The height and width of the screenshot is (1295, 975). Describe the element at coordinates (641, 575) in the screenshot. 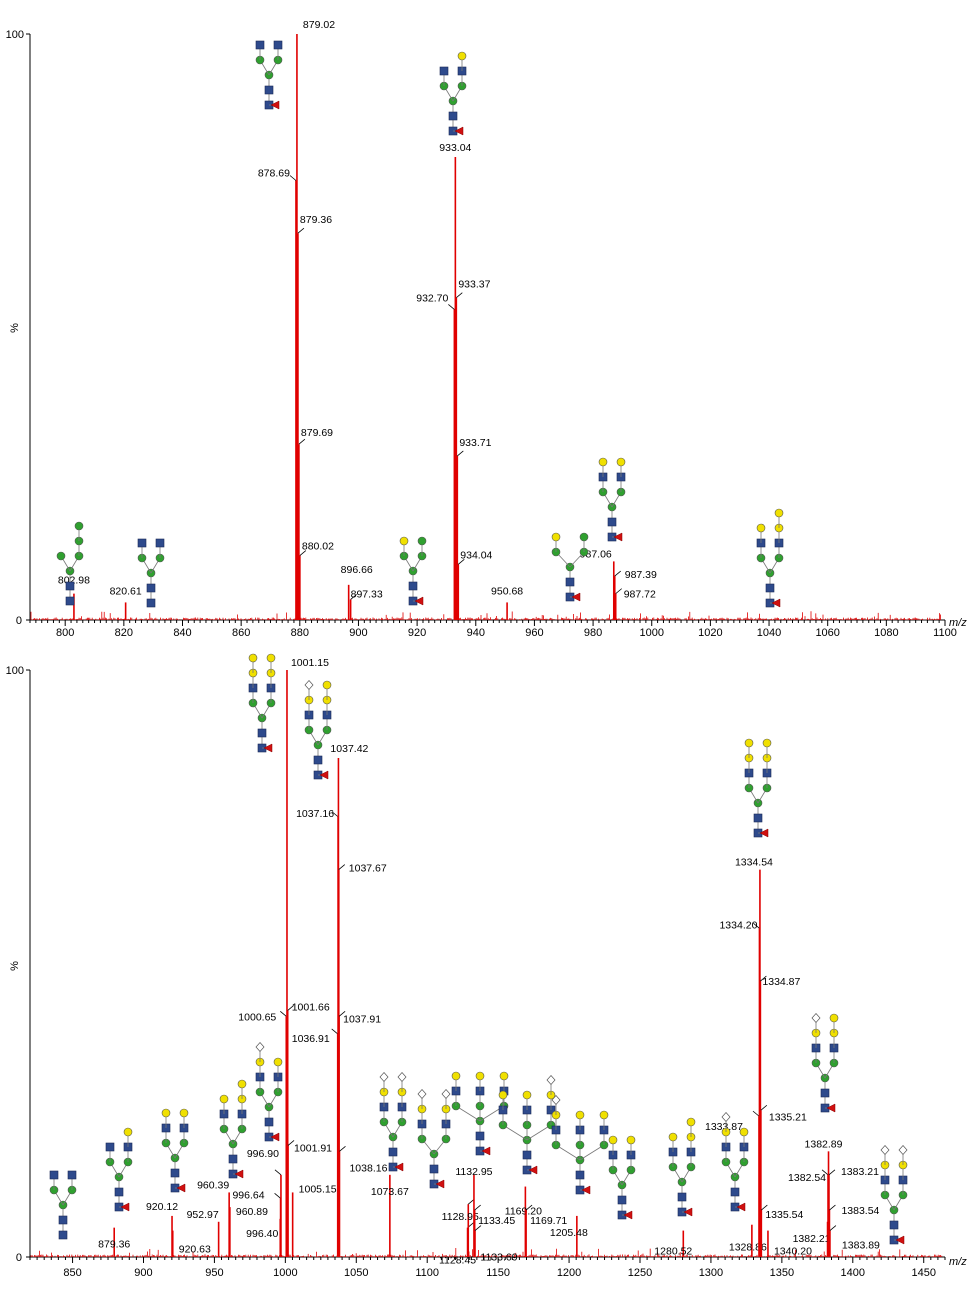

I see `peak-label-987.39: 987.39` at that location.